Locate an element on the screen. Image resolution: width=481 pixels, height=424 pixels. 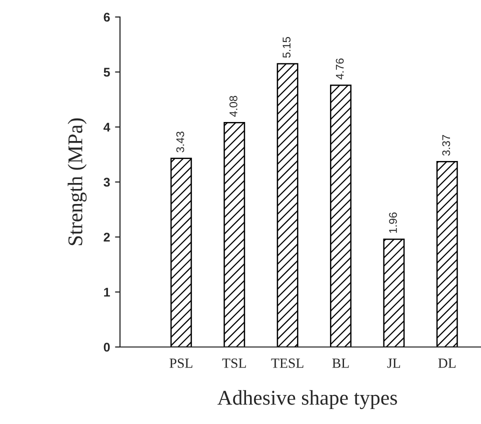
y-tick-label: 2 is located at coordinates (107, 237).